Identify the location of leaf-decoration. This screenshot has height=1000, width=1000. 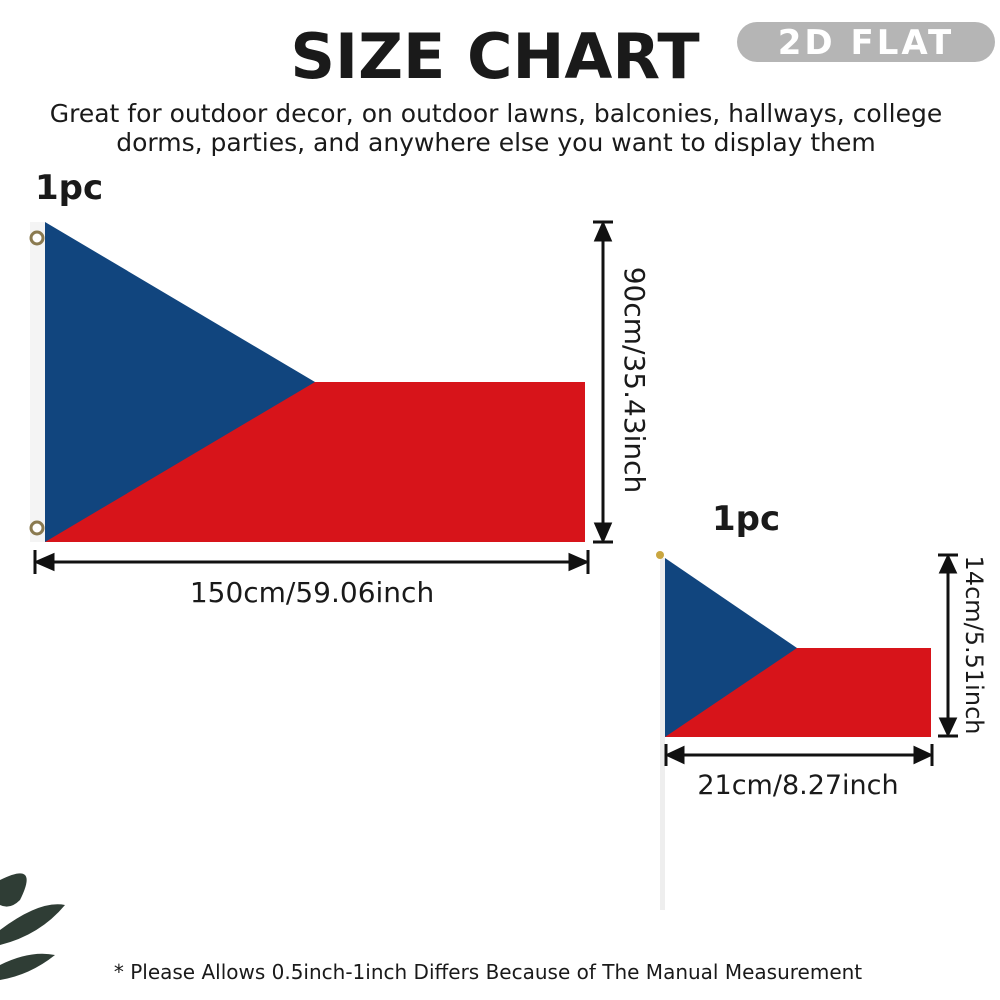
(32, 926).